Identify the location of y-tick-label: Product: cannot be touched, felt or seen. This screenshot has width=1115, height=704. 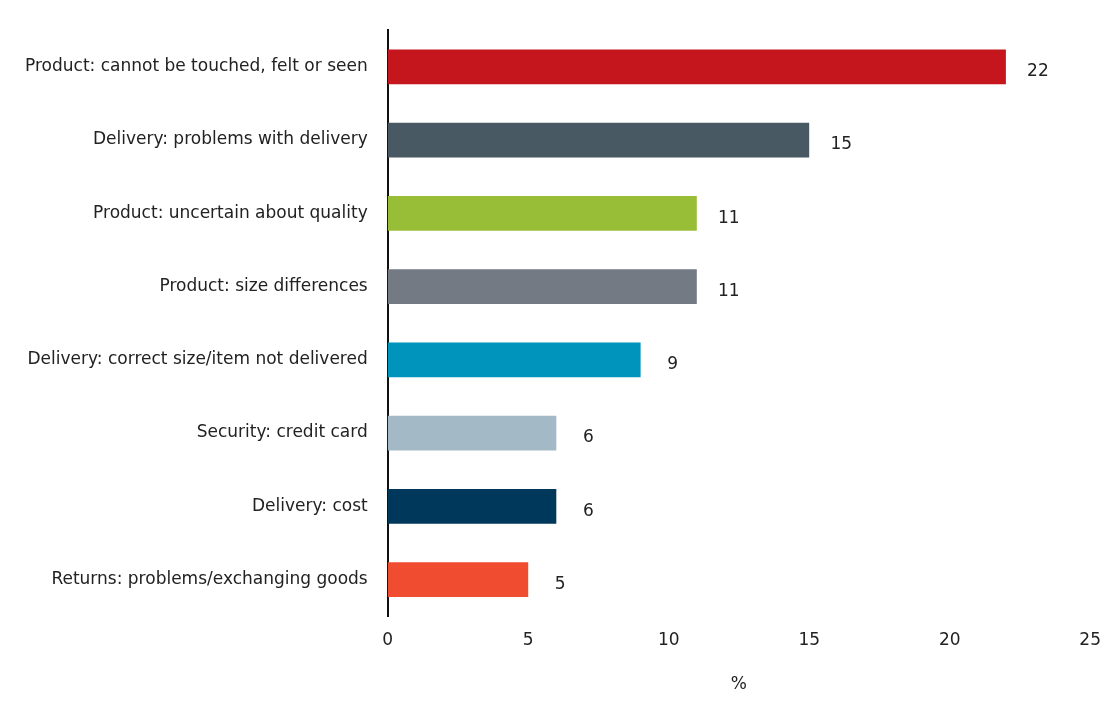
(196, 65).